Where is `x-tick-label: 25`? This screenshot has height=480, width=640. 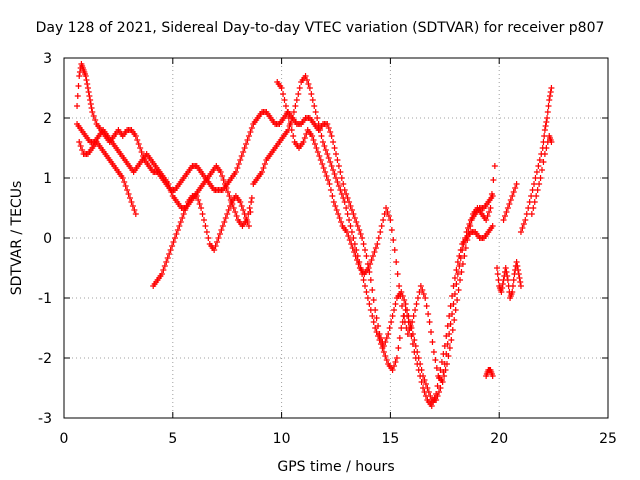 x-tick-label: 25 is located at coordinates (608, 439).